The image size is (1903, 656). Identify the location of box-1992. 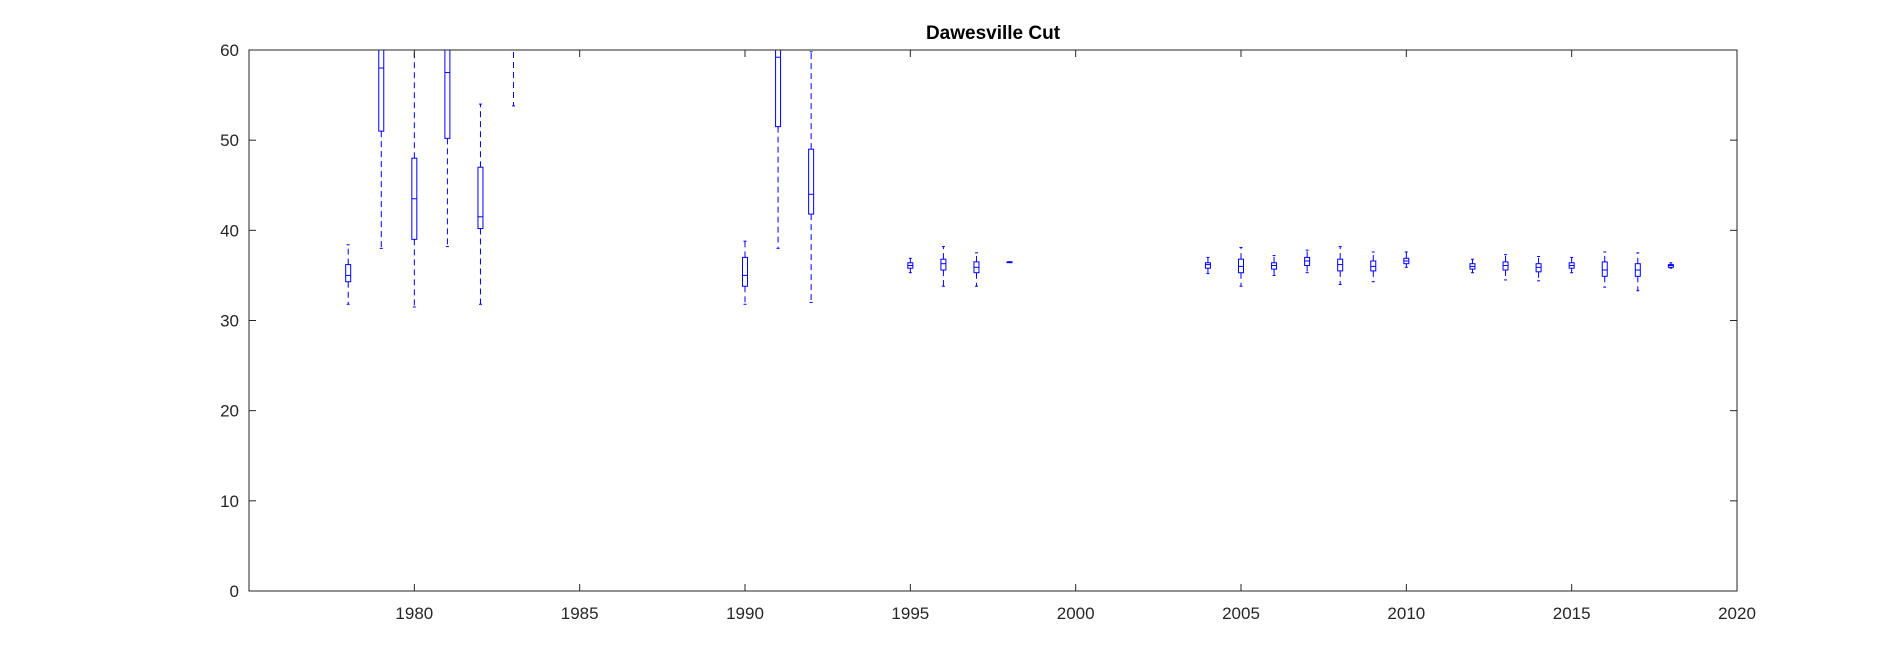
(811, 177).